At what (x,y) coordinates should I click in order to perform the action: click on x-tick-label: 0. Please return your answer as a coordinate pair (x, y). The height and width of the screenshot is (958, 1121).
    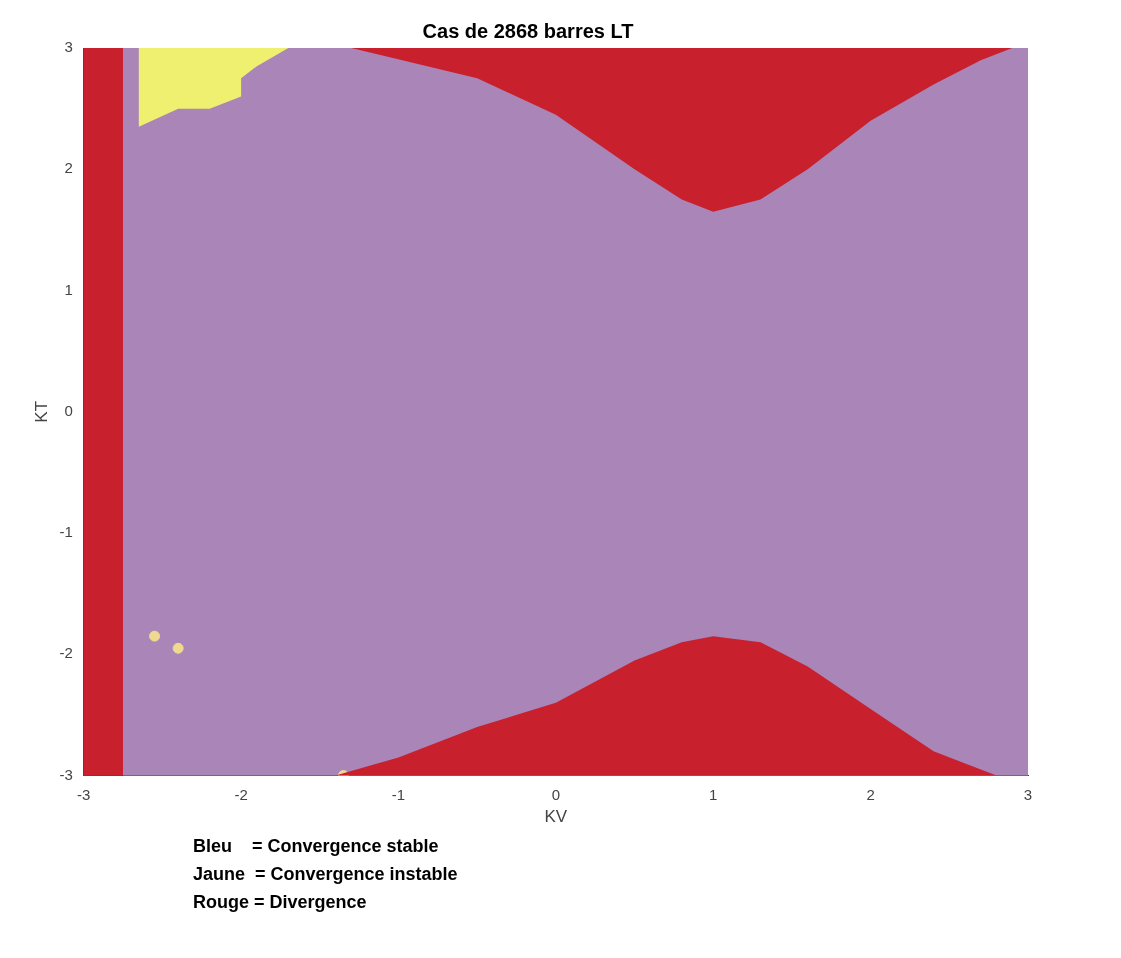
    Looking at the image, I should click on (556, 794).